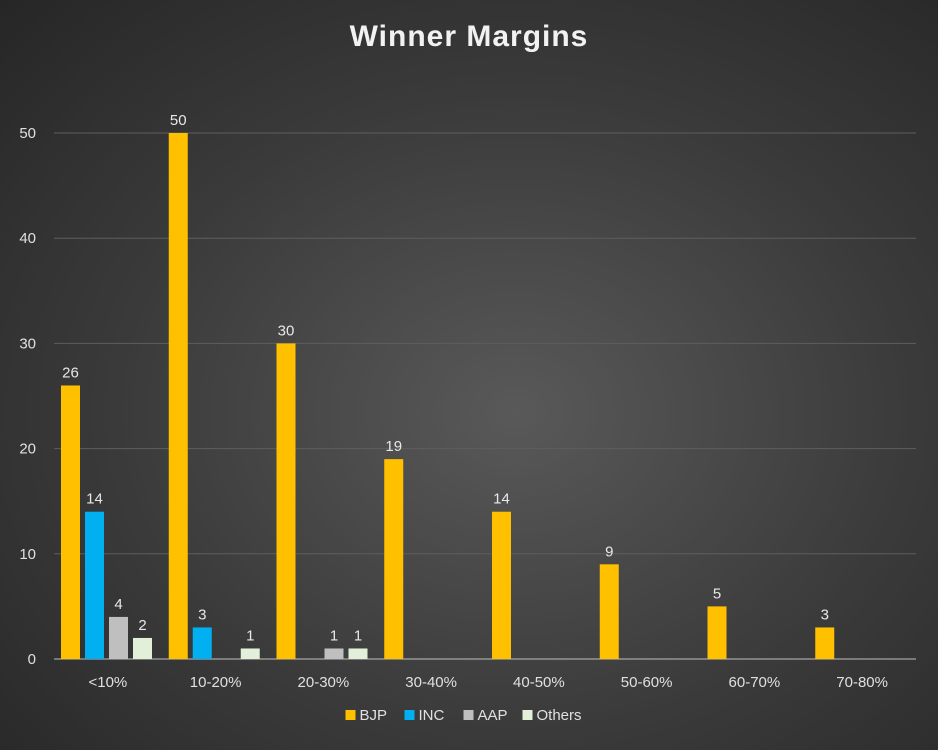  I want to click on data-label: 50, so click(178, 120).